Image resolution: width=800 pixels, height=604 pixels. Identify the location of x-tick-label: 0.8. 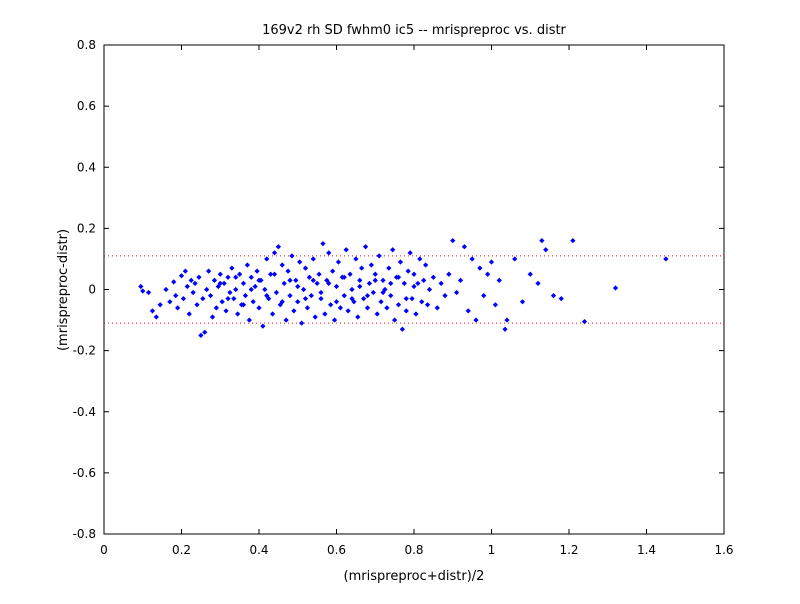
(413, 550).